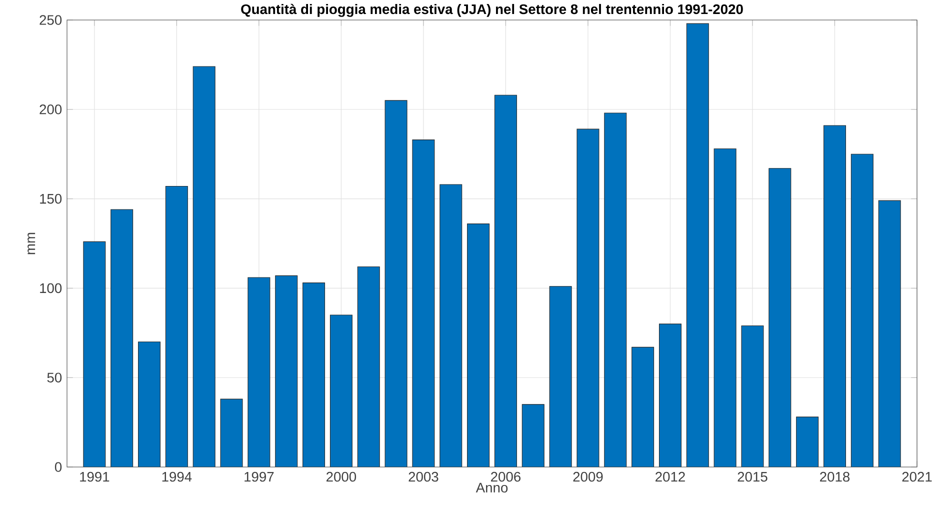  I want to click on y-tick-label: 150, so click(51, 199).